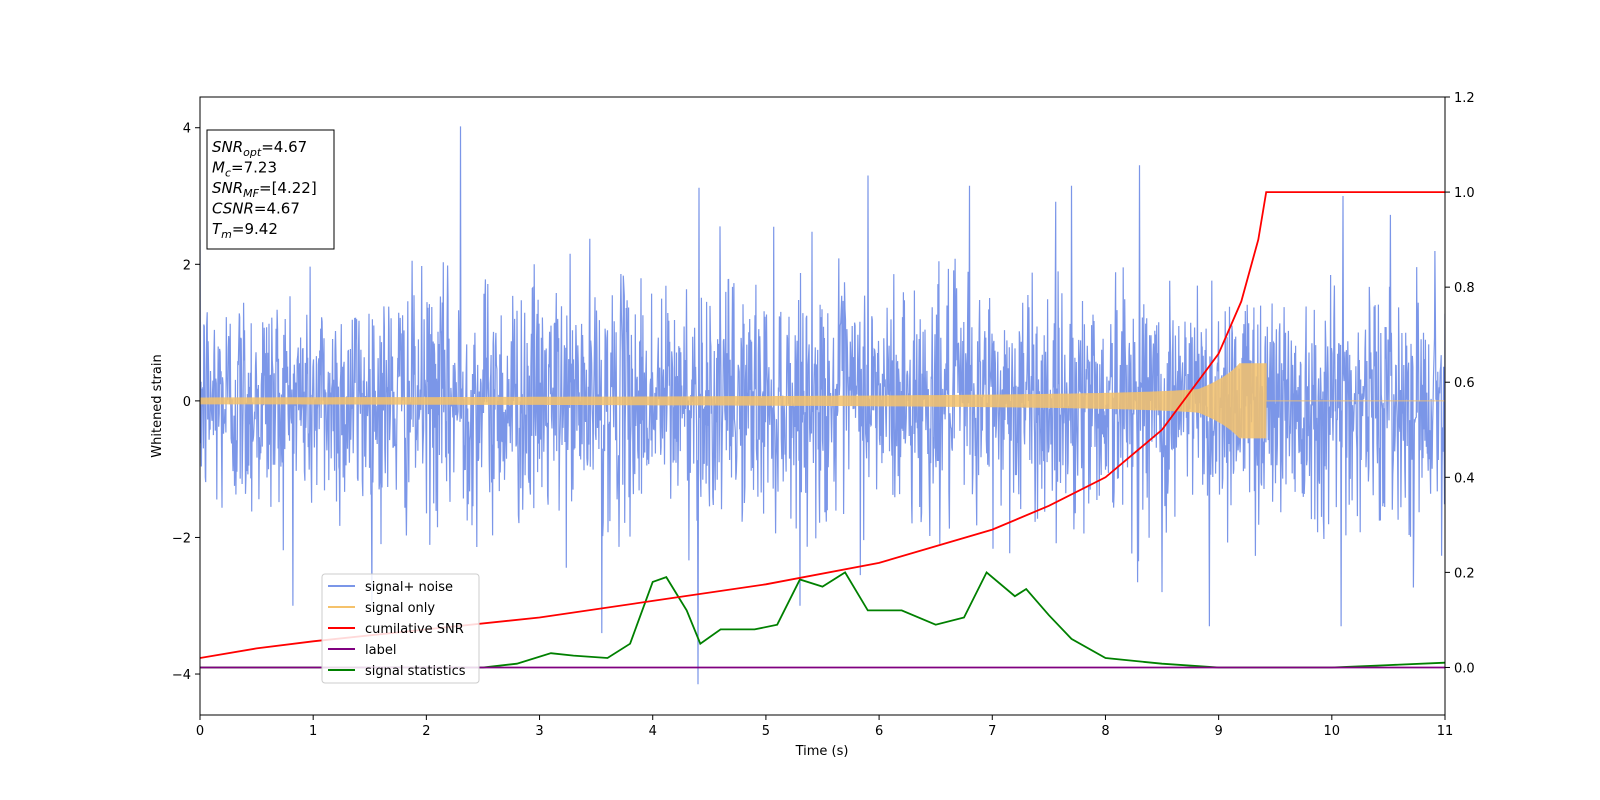 The image size is (1600, 800). What do you see at coordinates (245, 230) in the screenshot?
I see `annotation-line: Tm=9.42` at bounding box center [245, 230].